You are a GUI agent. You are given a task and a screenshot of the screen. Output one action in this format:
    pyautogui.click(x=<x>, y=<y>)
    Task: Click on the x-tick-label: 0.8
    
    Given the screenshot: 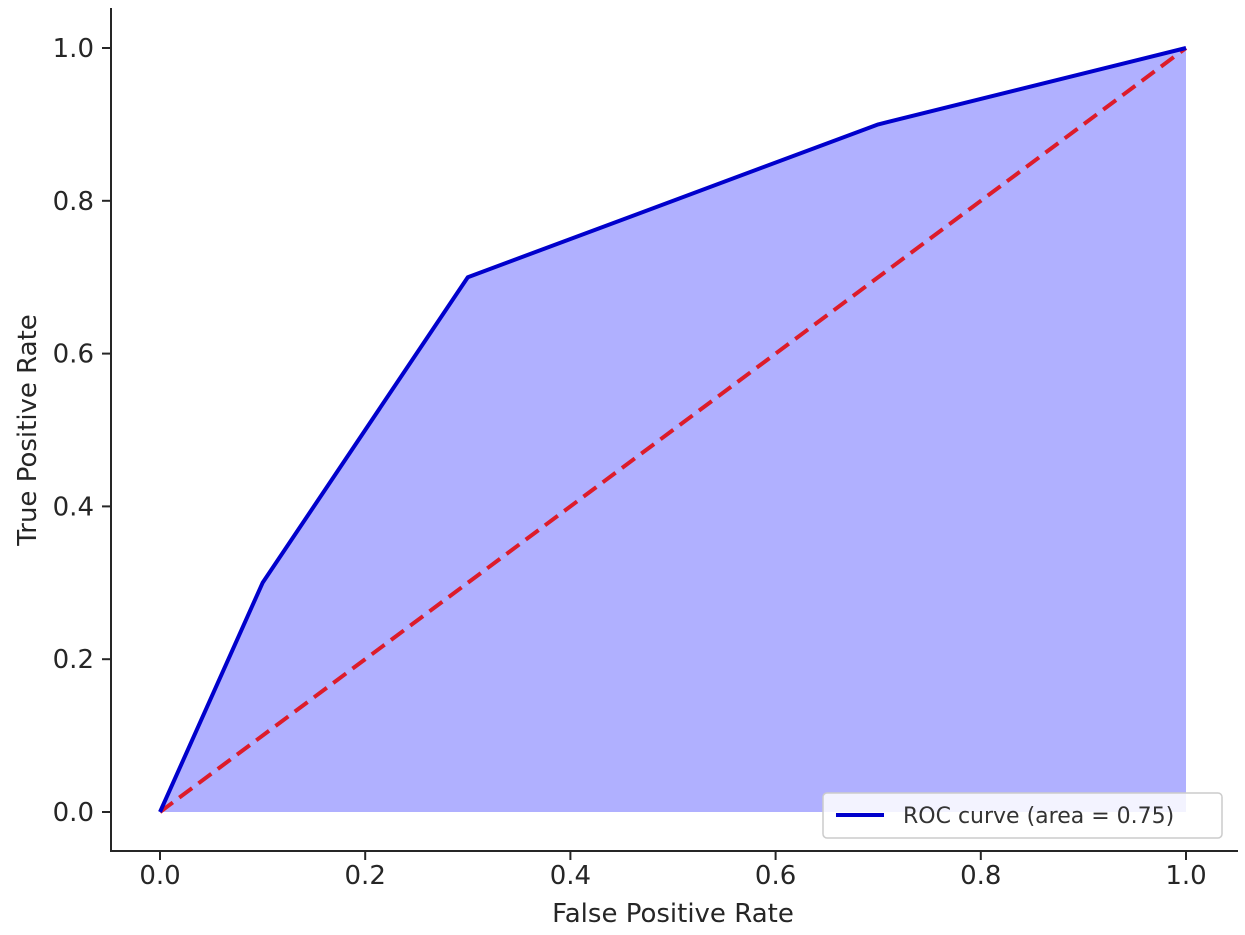 What is the action you would take?
    pyautogui.click(x=980, y=876)
    